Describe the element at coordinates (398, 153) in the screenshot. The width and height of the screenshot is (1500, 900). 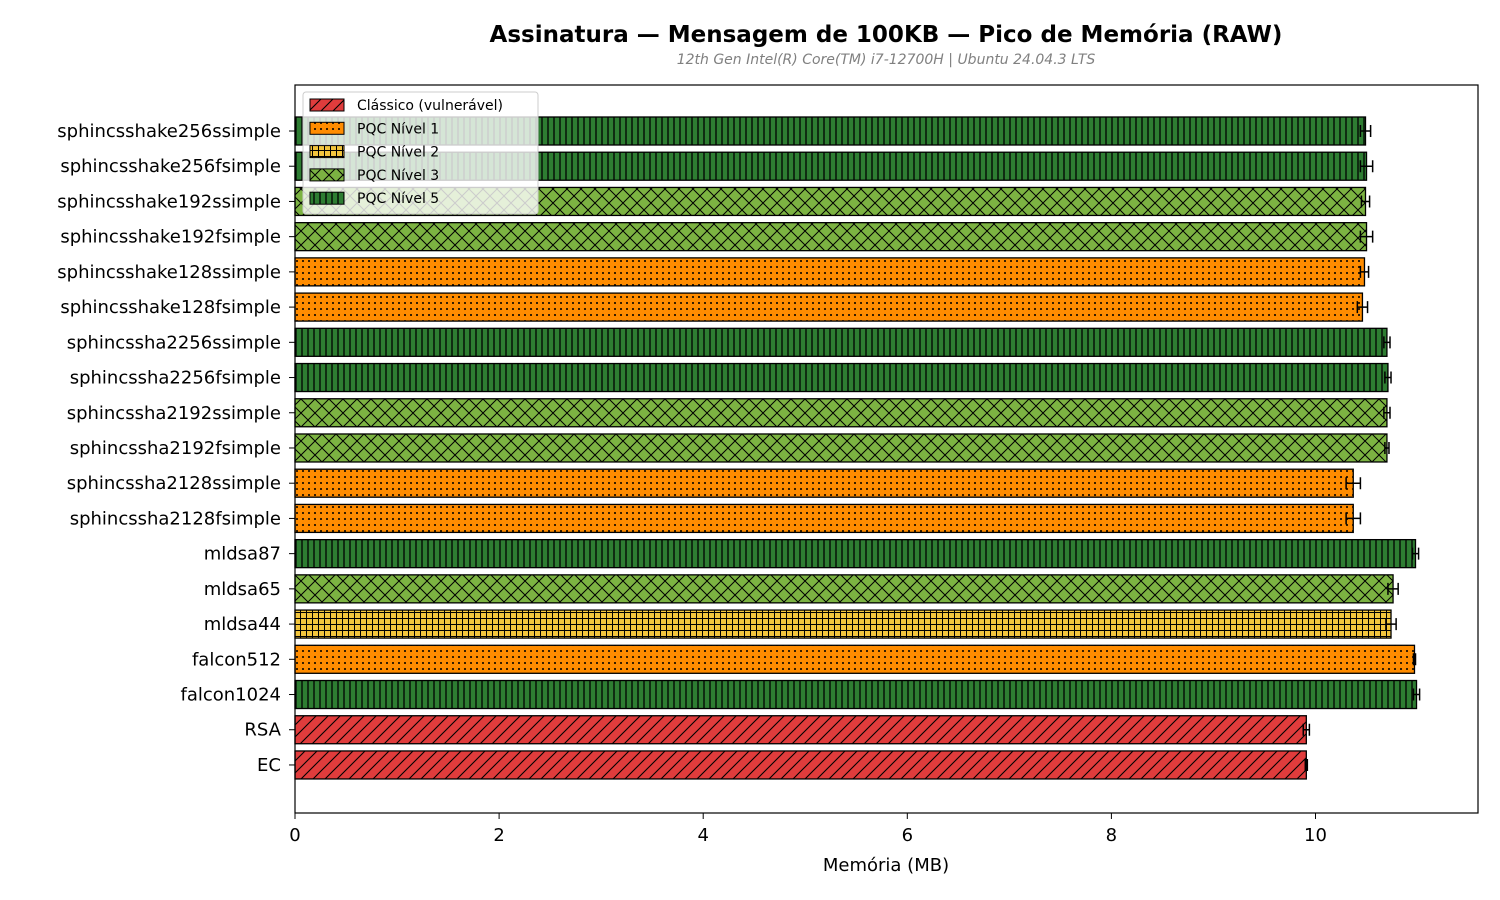
I see `legend-label-n2: PQC Nível 2` at that location.